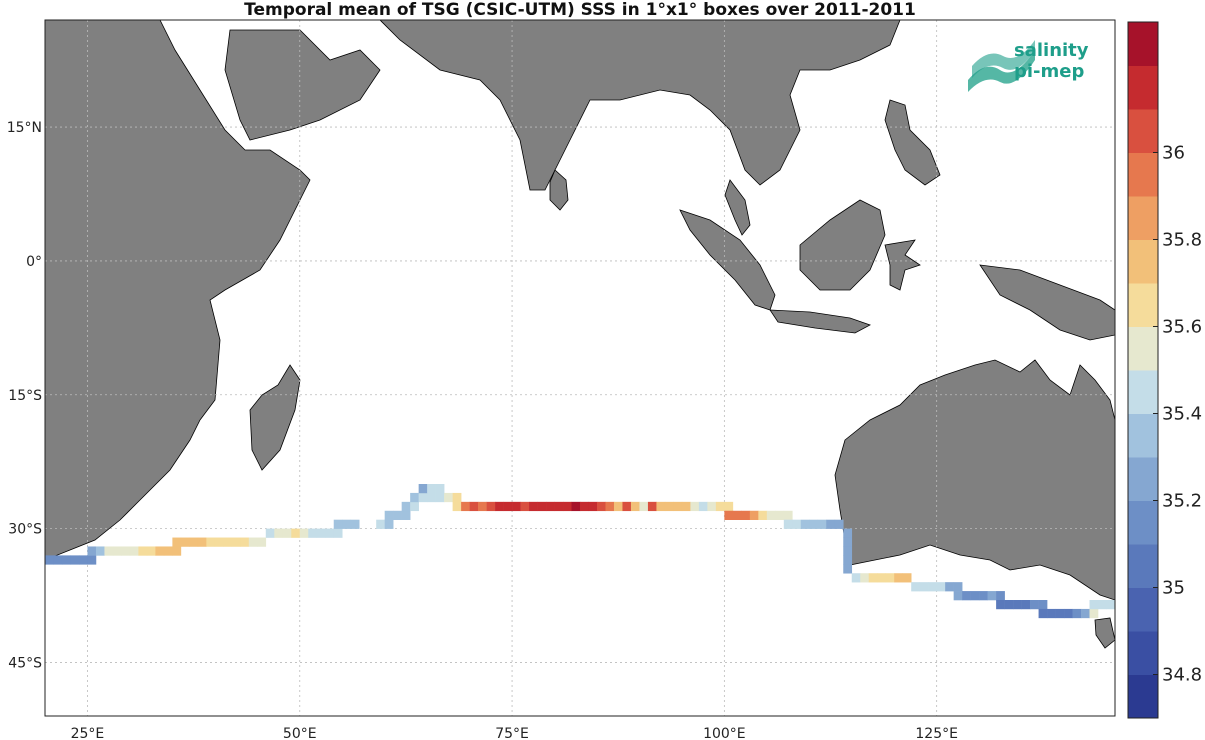  What do you see at coordinates (1177, 414) in the screenshot?
I see `colorbar-tick-labels: 34.8 35 35.2 35.4 35.6 35.8 36` at bounding box center [1177, 414].